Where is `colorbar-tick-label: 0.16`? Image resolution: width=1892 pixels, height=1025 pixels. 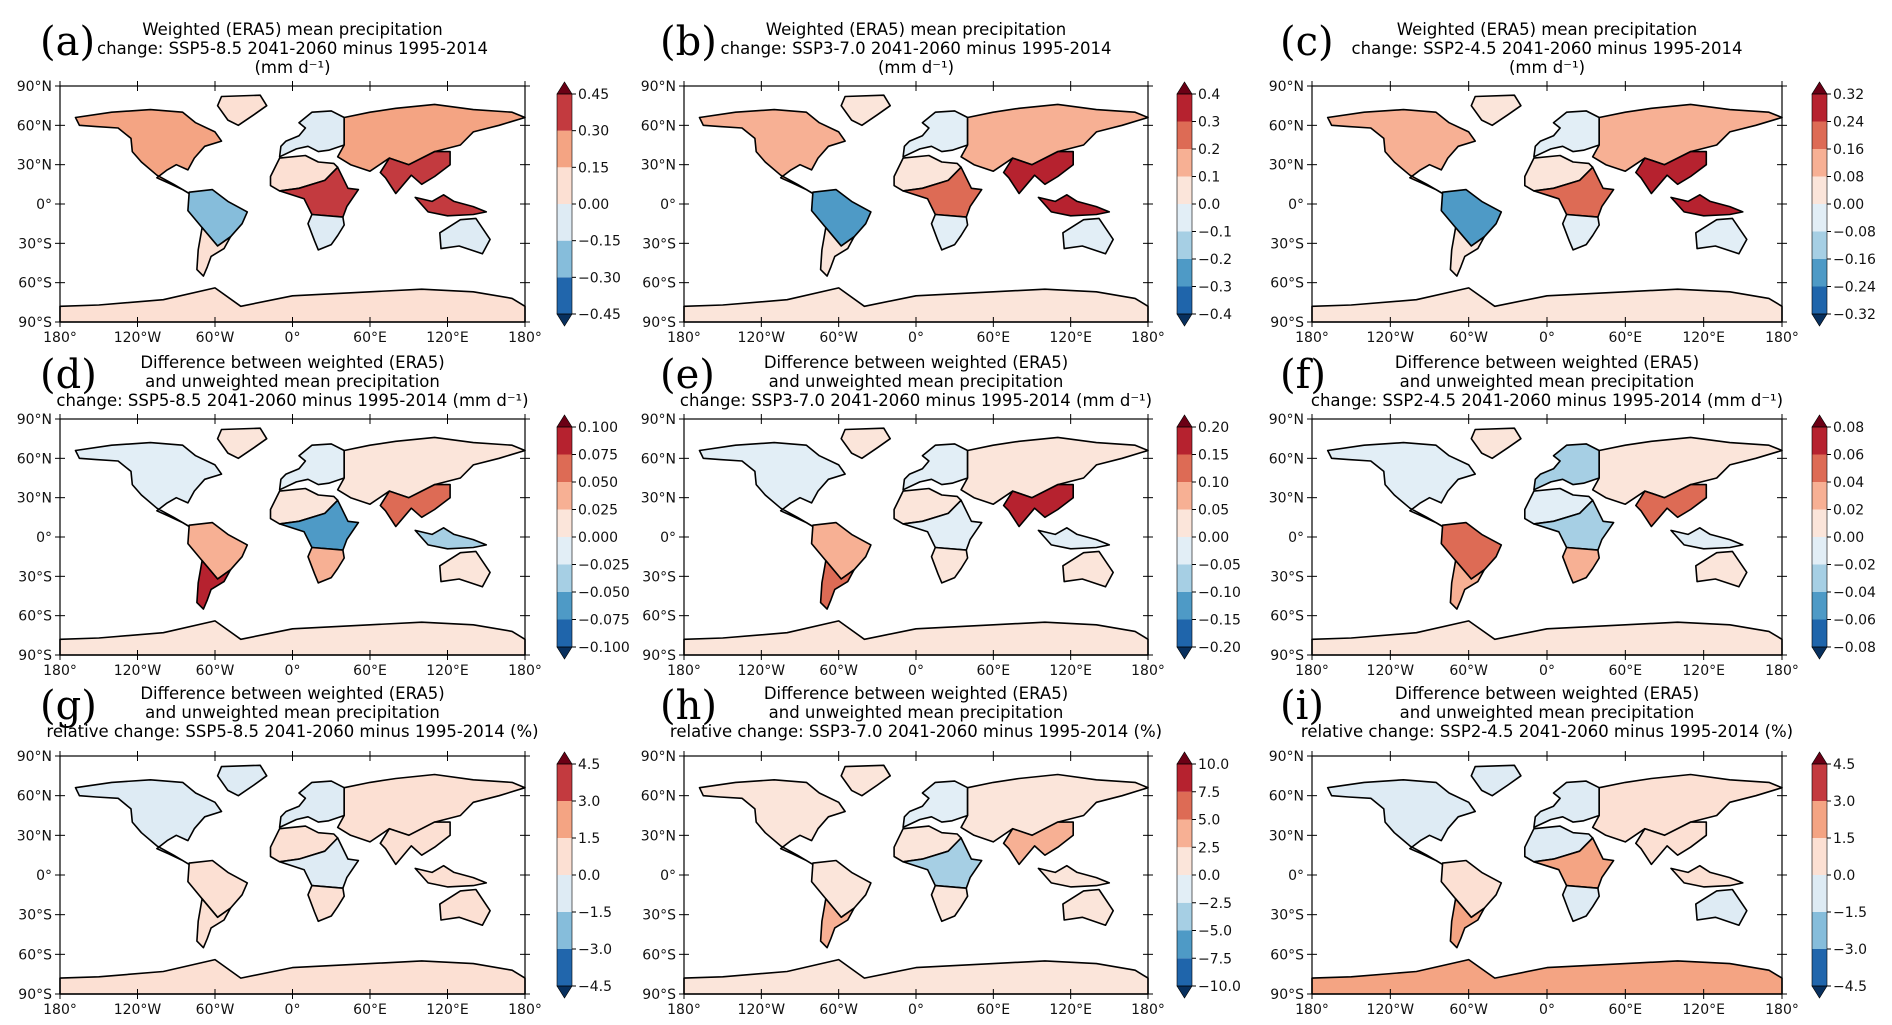 colorbar-tick-label: 0.16 is located at coordinates (1848, 150).